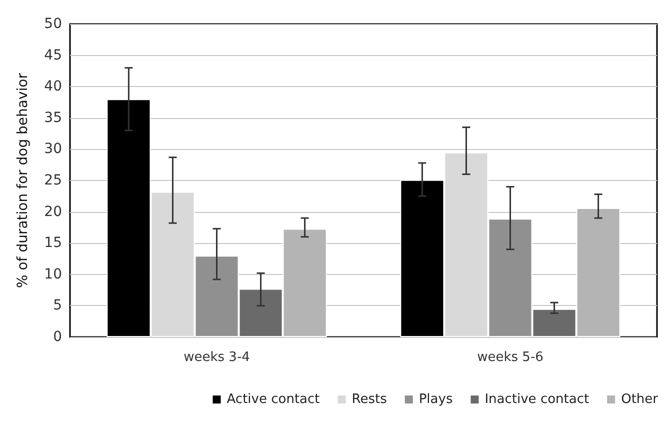 The image size is (671, 421). What do you see at coordinates (435, 399) in the screenshot?
I see `legend-label: Plays` at bounding box center [435, 399].